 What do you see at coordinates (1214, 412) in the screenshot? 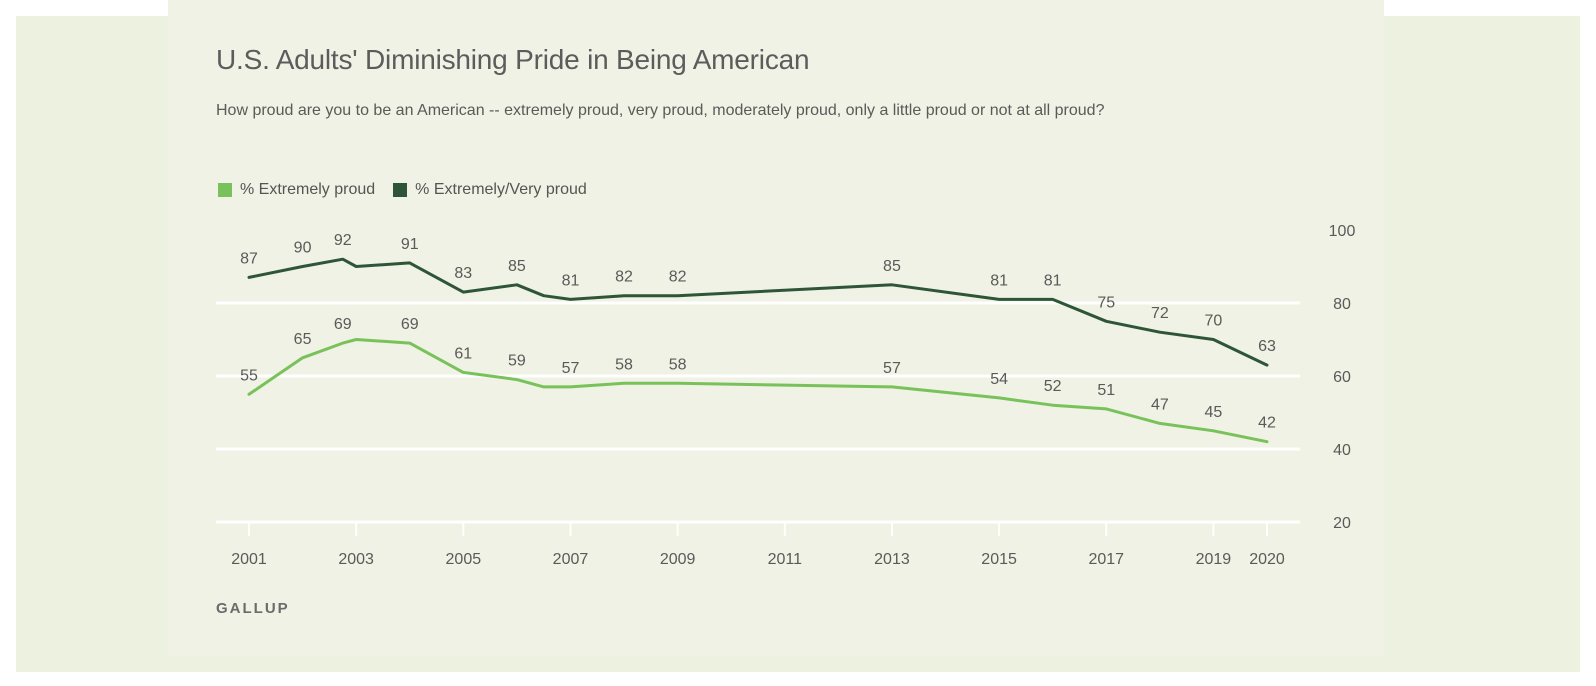
I see `data-label-s0-2019: 45` at bounding box center [1214, 412].